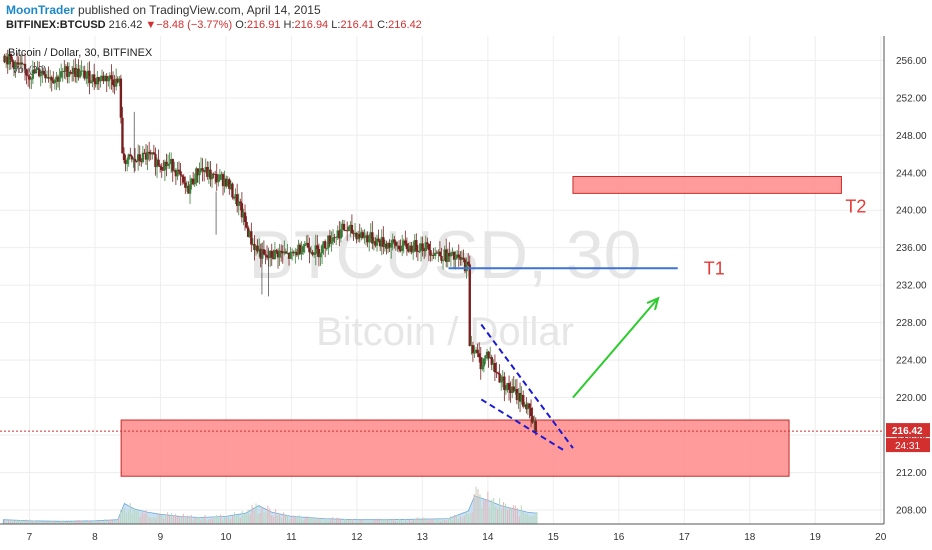 Image resolution: width=932 pixels, height=550 pixels. What do you see at coordinates (908, 430) in the screenshot?
I see `last-price-badge` at bounding box center [908, 430].